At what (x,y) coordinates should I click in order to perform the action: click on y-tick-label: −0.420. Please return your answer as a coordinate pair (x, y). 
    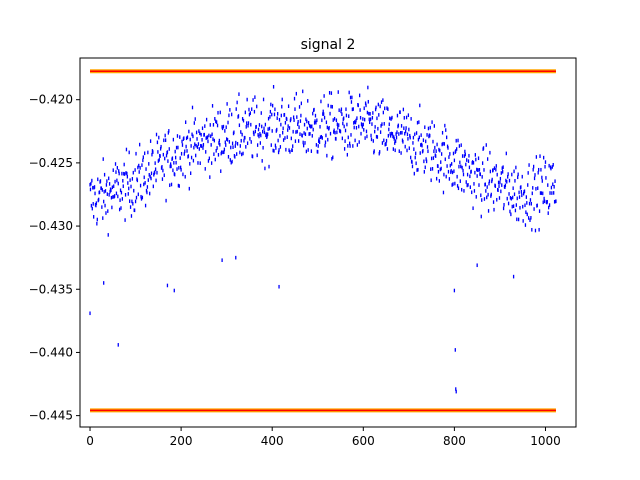
    Looking at the image, I should click on (51, 100).